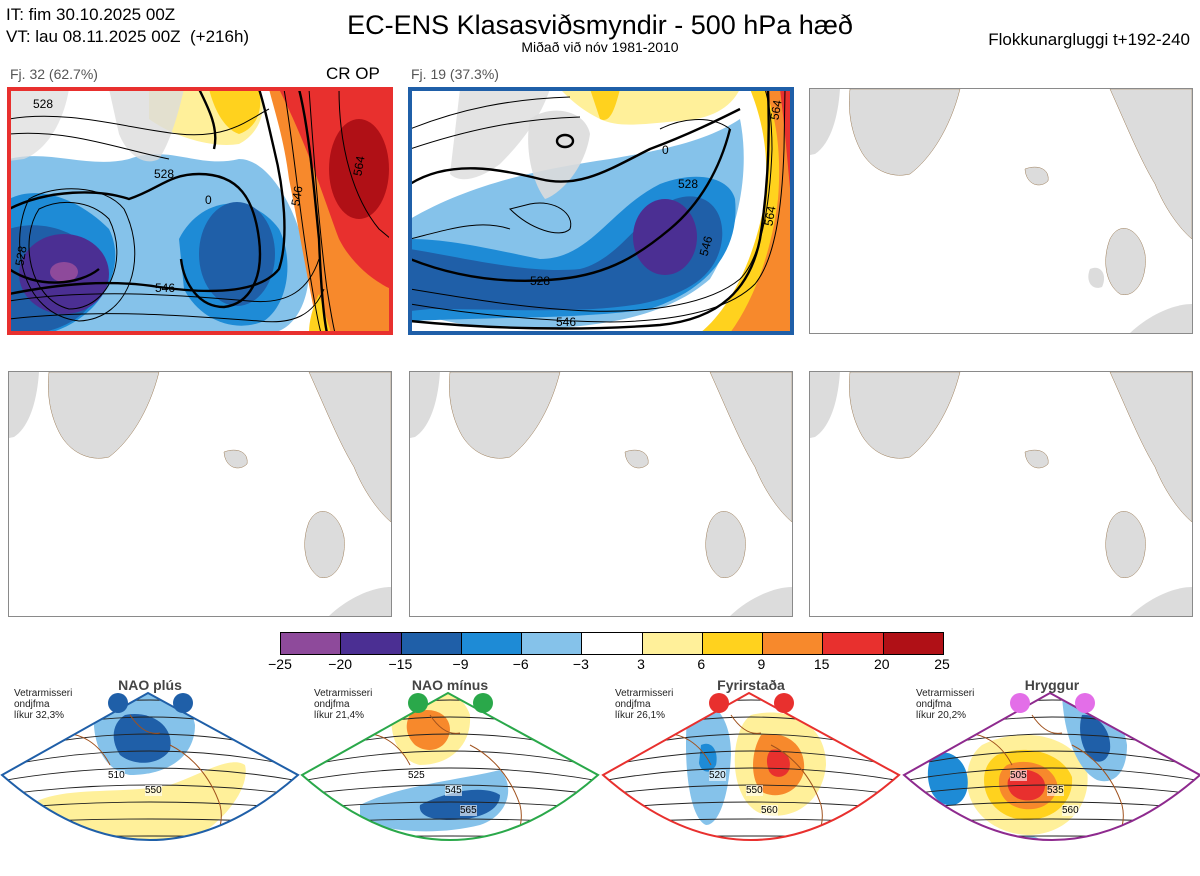 This screenshot has width=1200, height=876. Describe the element at coordinates (640, 715) in the screenshot. I see `regime-note-line: líkur 26,1%` at that location.